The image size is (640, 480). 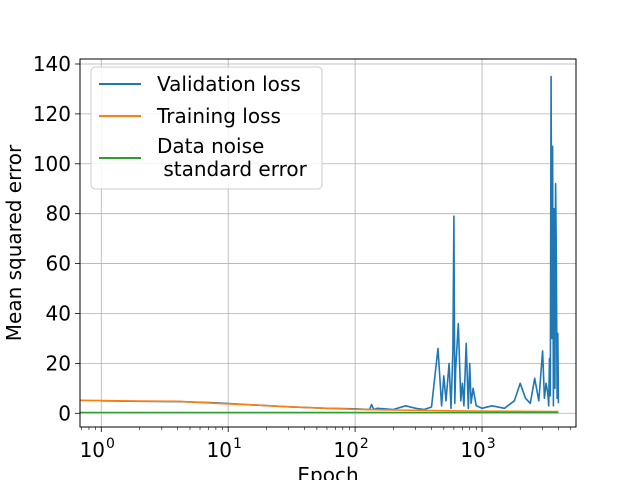 I want to click on legend-entry-label: Data noise standard error, so click(x=232, y=157).